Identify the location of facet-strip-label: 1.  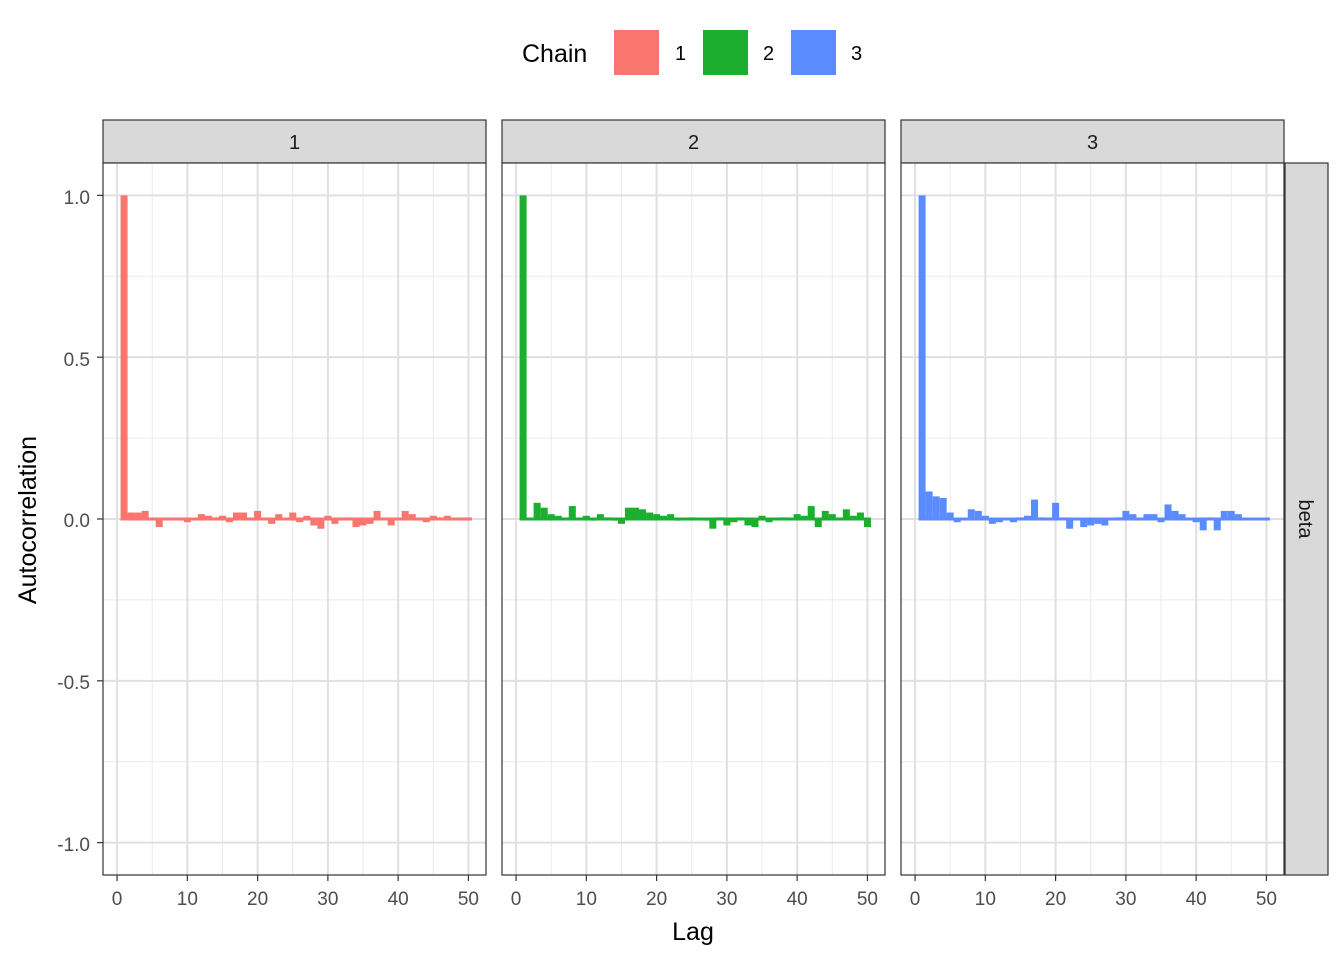
(294, 143).